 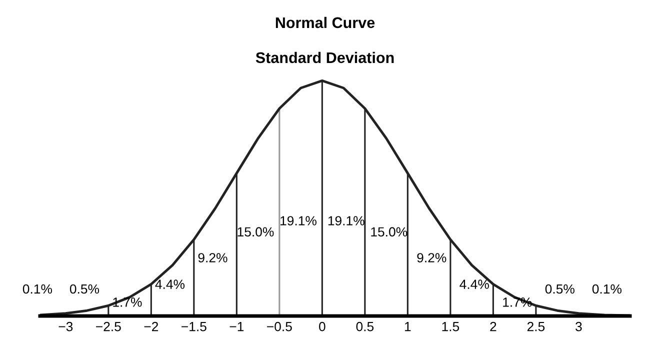 What do you see at coordinates (151, 327) in the screenshot?
I see `x-tick-label: −2` at bounding box center [151, 327].